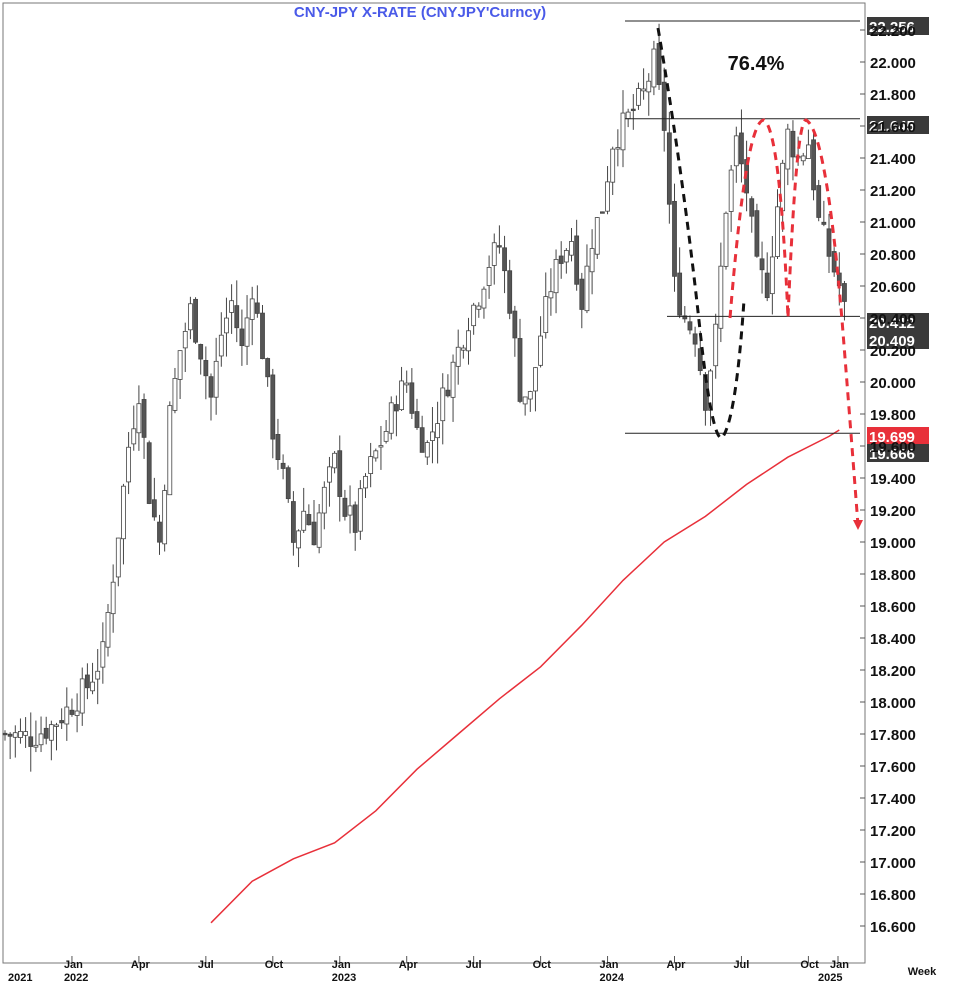  I want to click on y-tick-label: 16.800, so click(893, 895).